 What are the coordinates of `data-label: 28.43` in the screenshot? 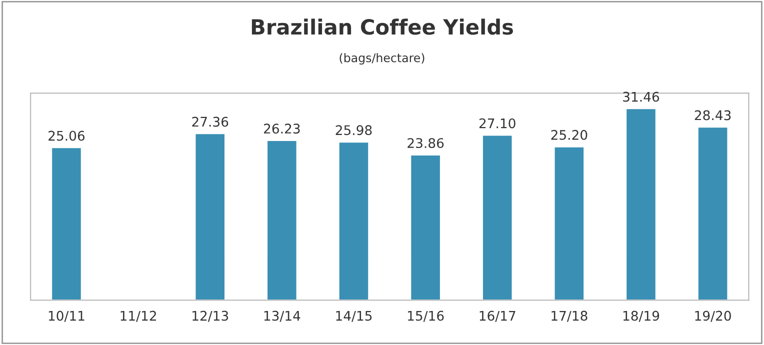 It's located at (712, 115).